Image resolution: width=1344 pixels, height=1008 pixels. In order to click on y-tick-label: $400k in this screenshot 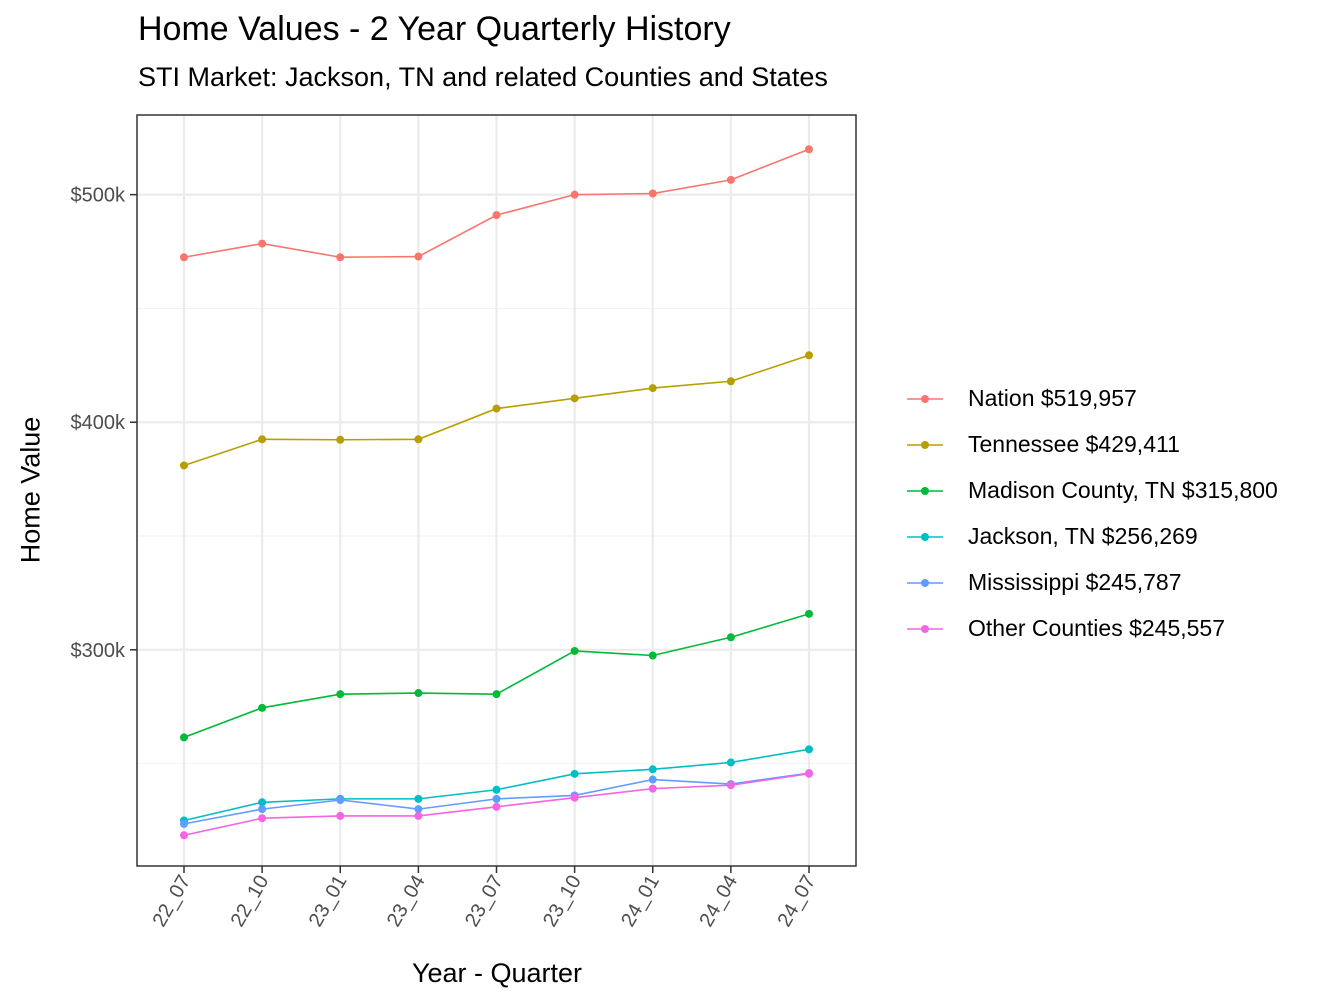, I will do `click(98, 423)`.